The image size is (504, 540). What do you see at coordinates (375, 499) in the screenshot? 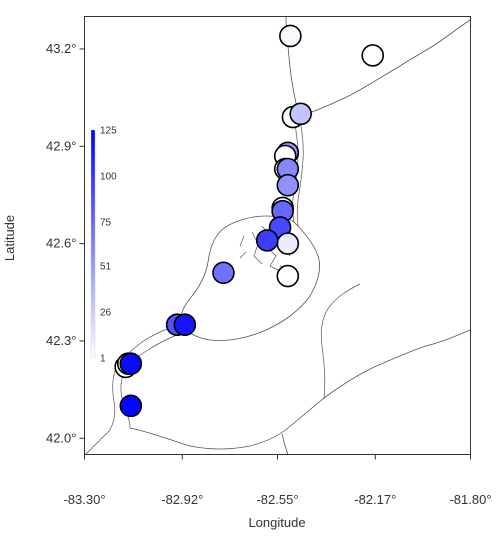
I see `x-tick-label: -82.17°` at bounding box center [375, 499].